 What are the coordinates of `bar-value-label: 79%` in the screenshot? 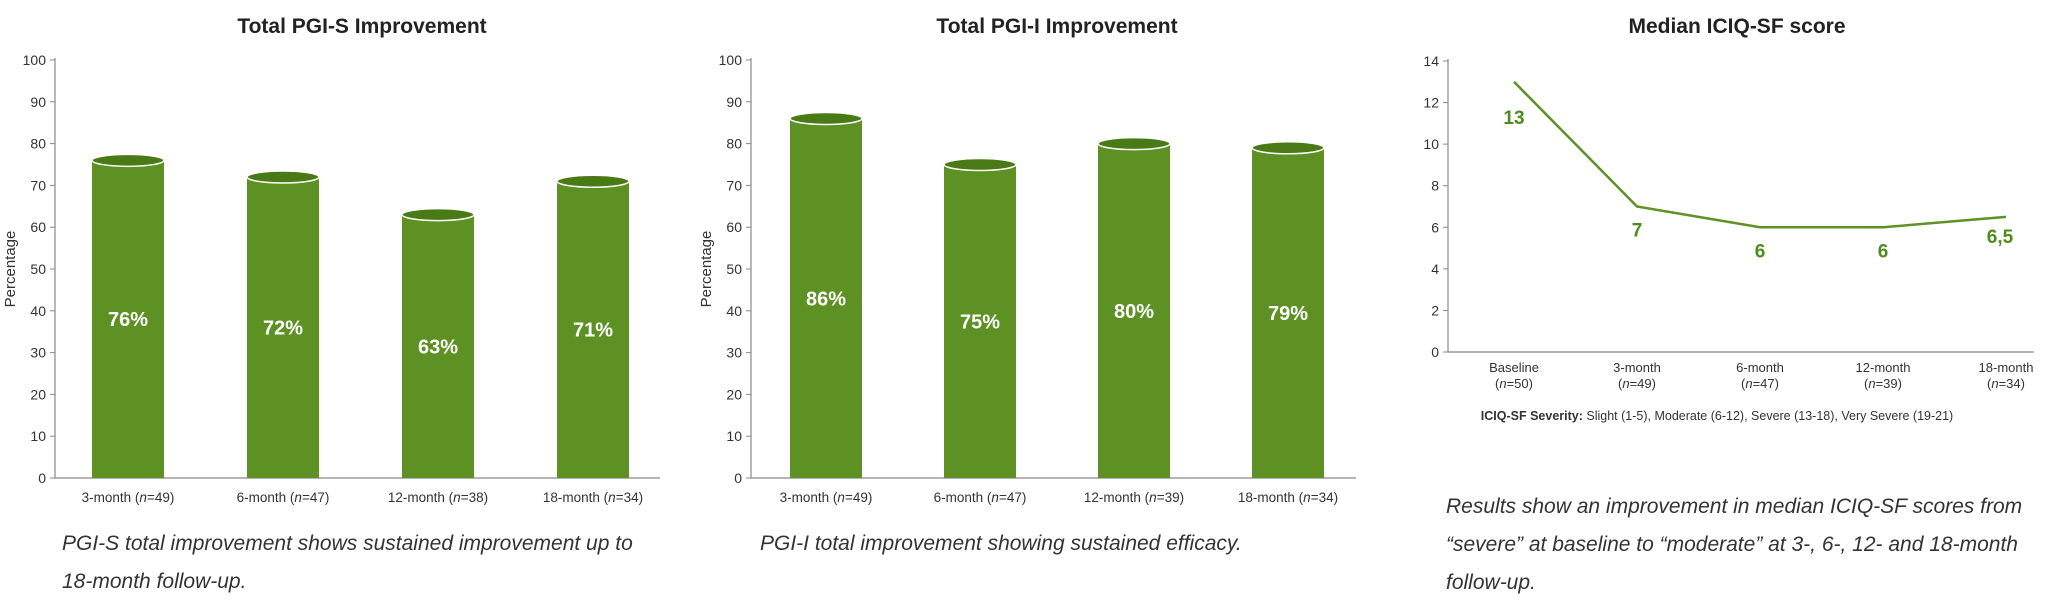 It's located at (1288, 314).